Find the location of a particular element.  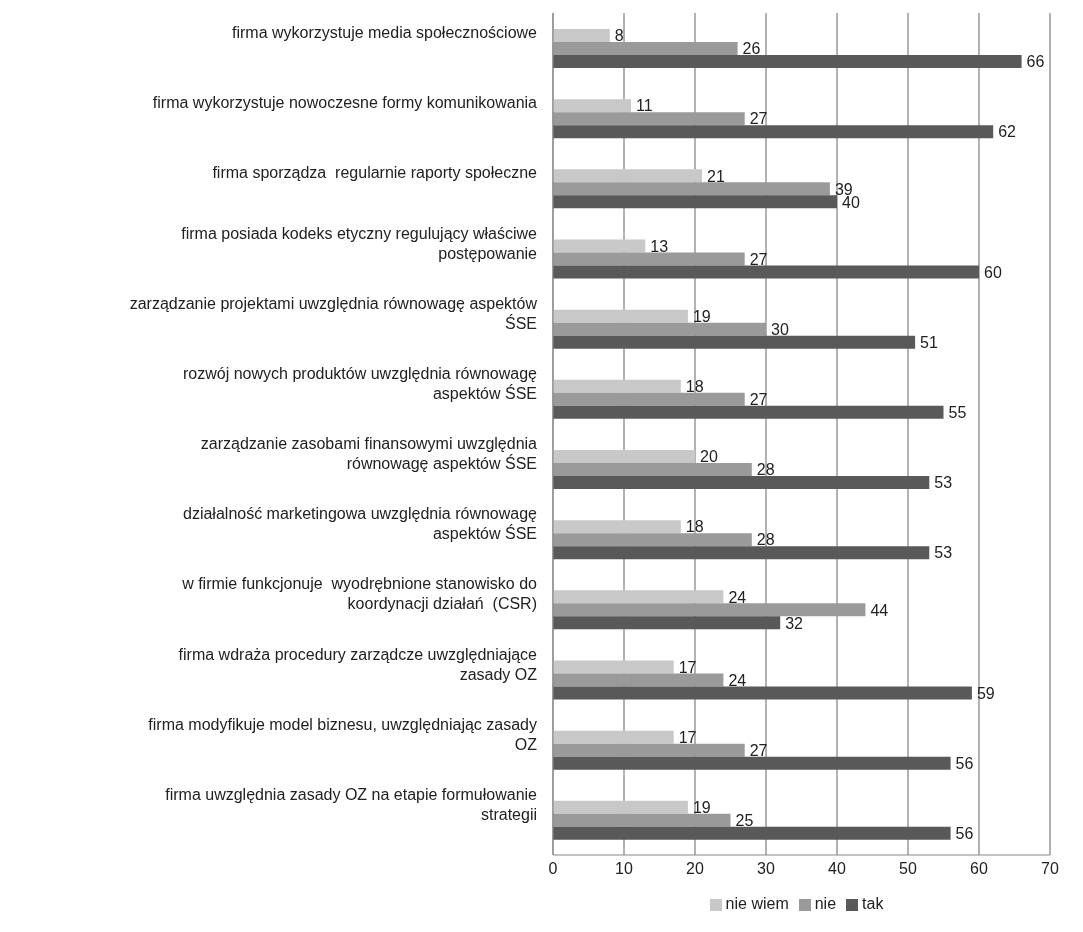

data-label: 32 is located at coordinates (794, 623).